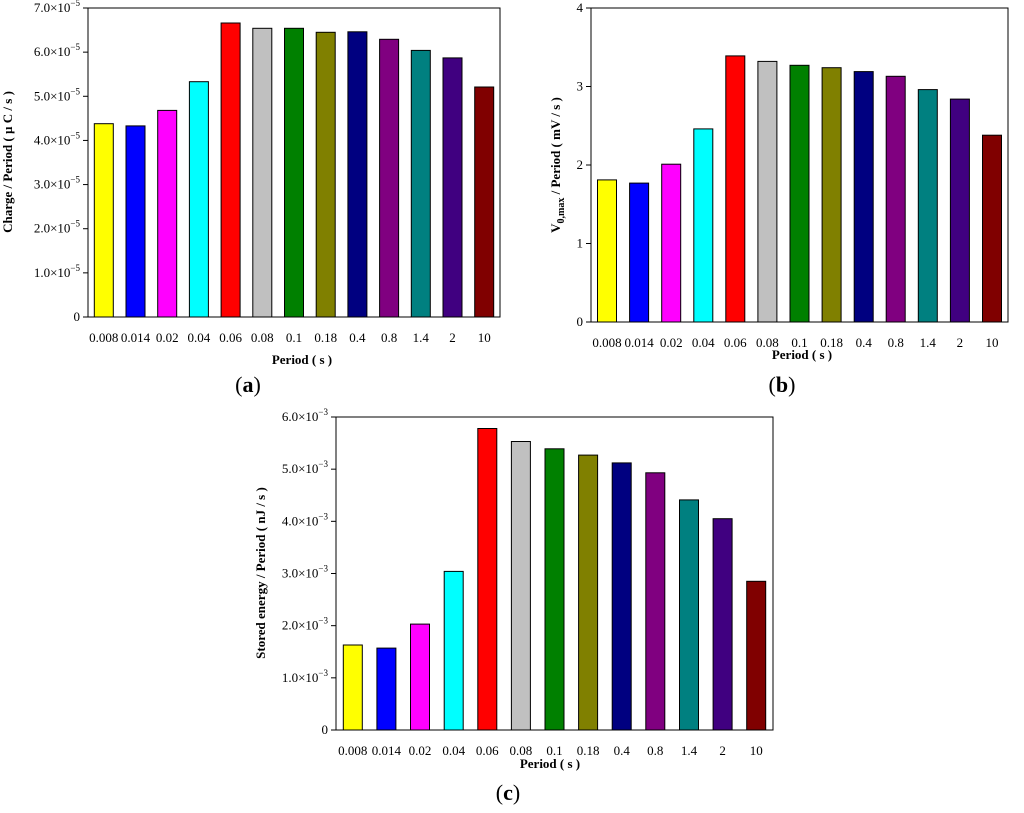  What do you see at coordinates (305, 676) in the screenshot?
I see `y-tick-label: 1.0×10⁻³` at bounding box center [305, 676].